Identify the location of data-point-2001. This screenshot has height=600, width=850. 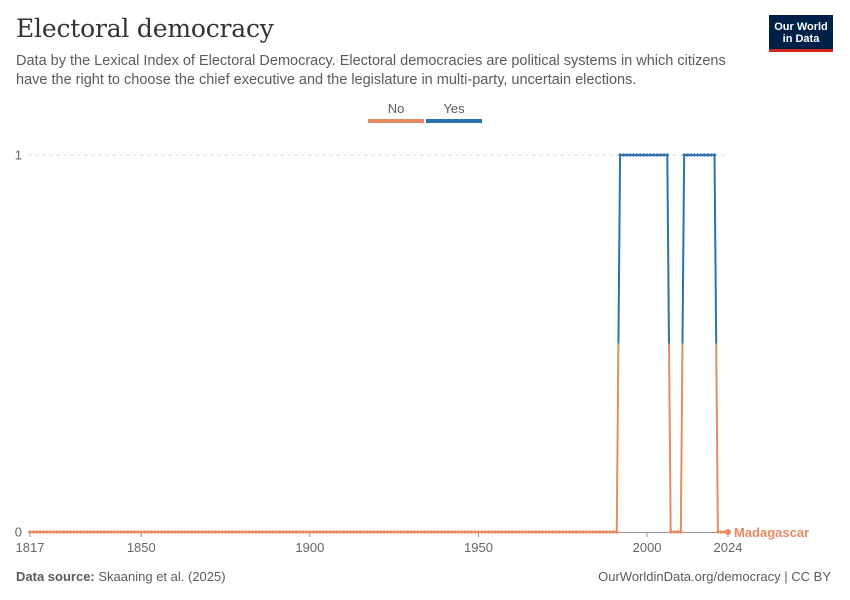
(650, 155).